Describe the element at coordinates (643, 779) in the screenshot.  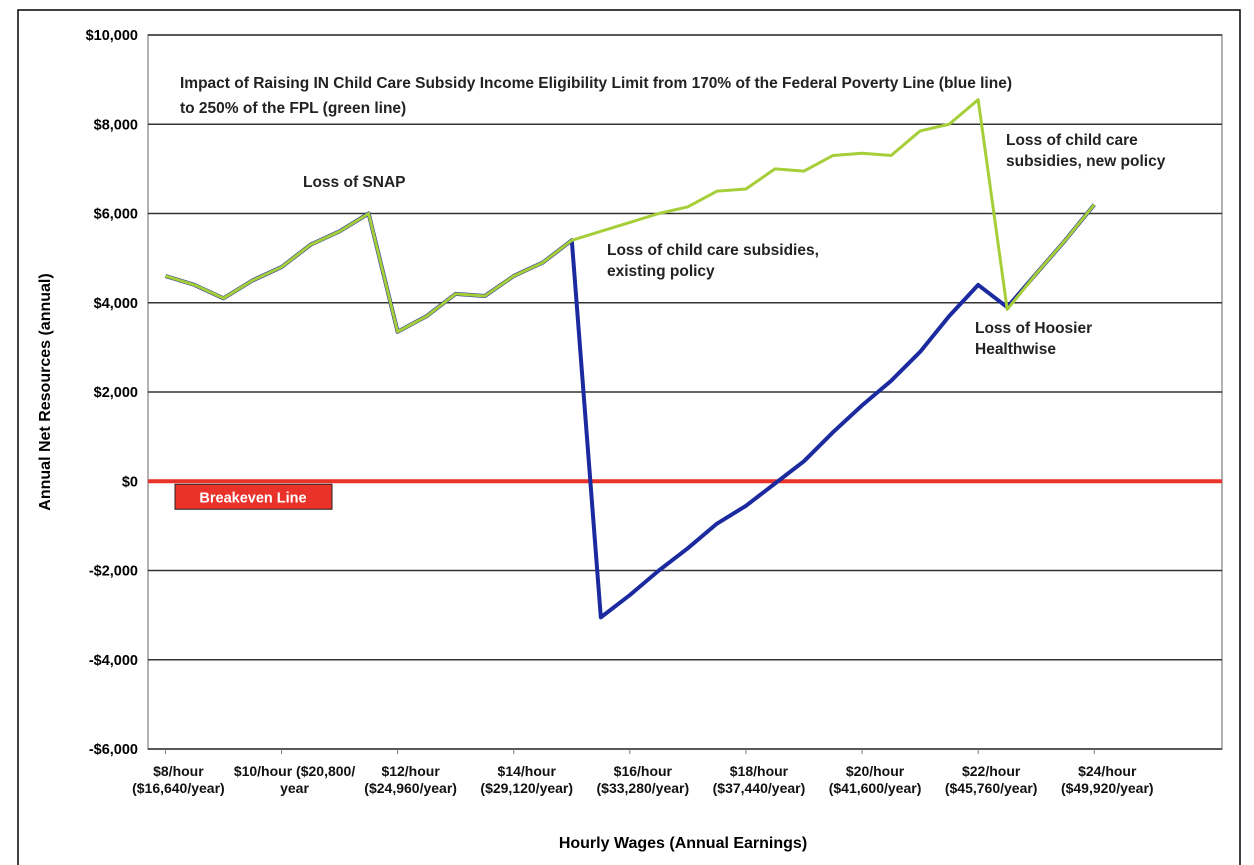
I see `x-tick-label: $16/hour ($33,280/year)` at that location.